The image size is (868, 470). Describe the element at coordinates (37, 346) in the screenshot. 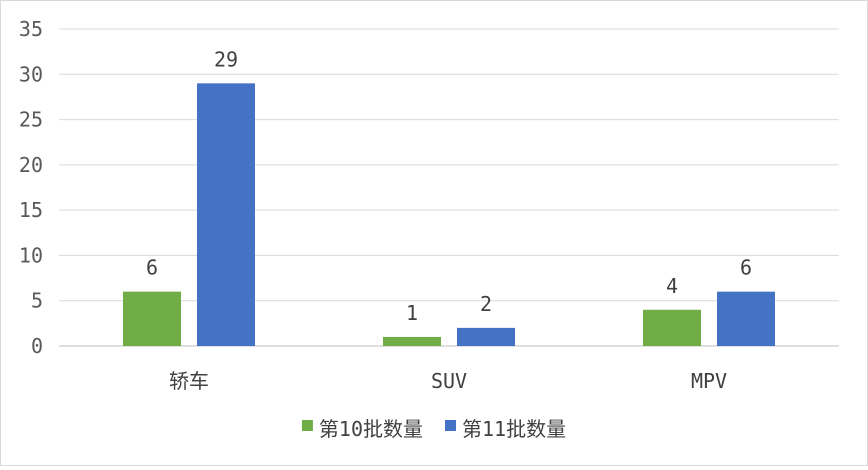

I see `y-tick-label: 0` at that location.